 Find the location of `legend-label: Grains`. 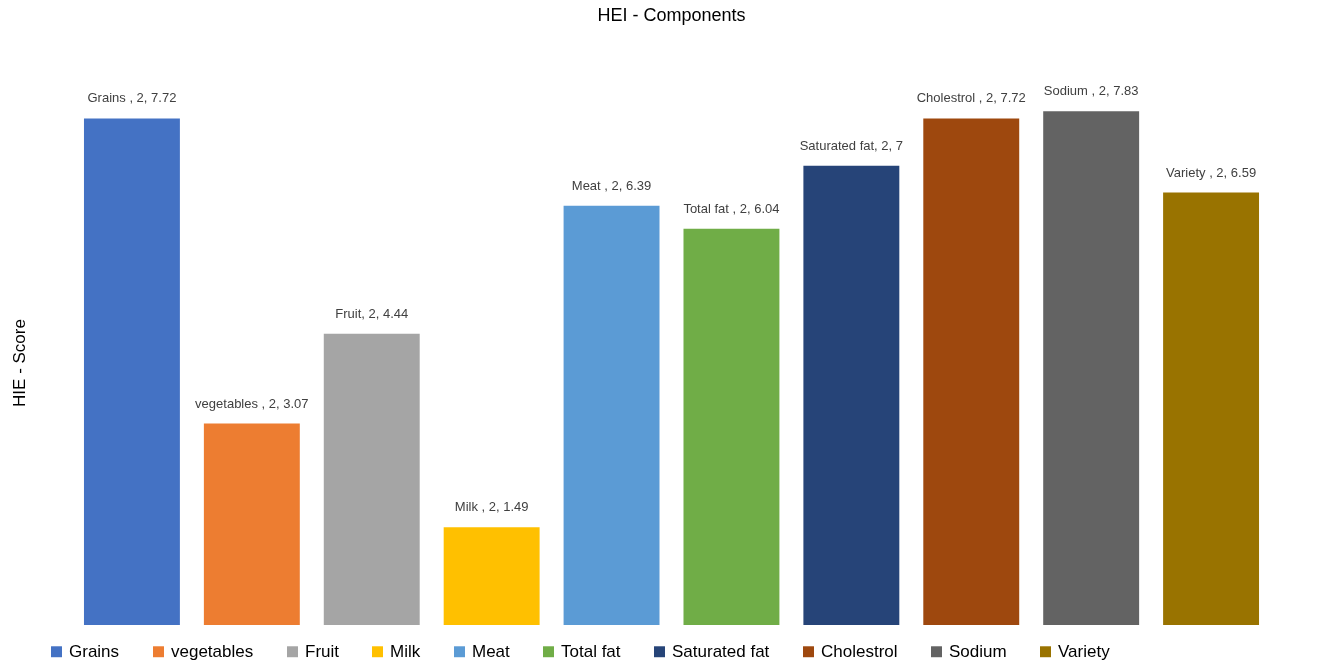

legend-label: Grains is located at coordinates (94, 651).